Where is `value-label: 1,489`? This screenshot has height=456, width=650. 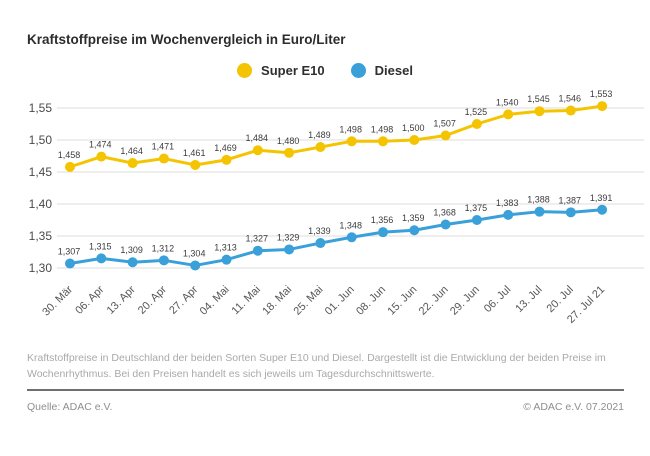
value-label: 1,489 is located at coordinates (319, 135).